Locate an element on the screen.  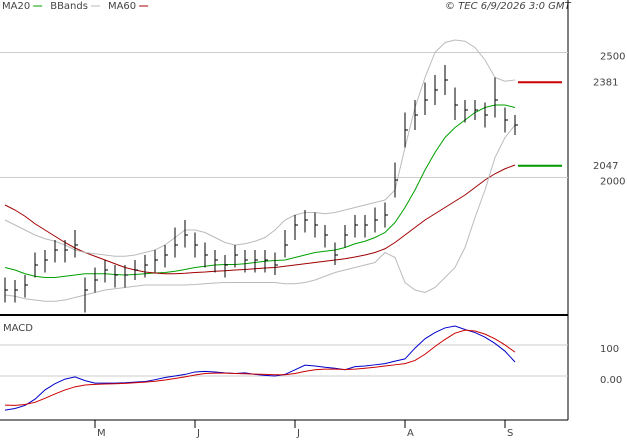
level-label: 2381 is located at coordinates (605, 82).